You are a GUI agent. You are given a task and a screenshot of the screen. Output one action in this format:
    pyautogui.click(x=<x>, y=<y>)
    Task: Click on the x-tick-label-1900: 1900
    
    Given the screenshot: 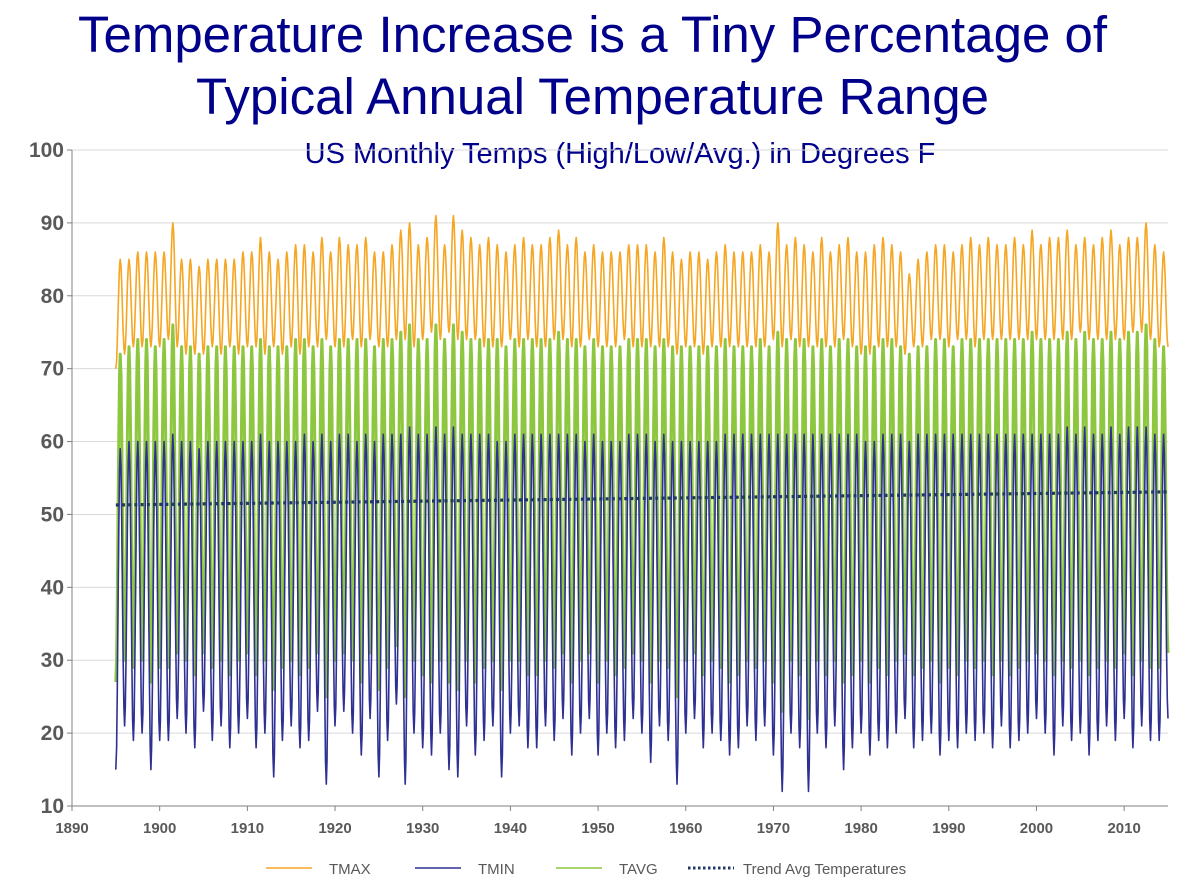 What is the action you would take?
    pyautogui.click(x=159, y=828)
    